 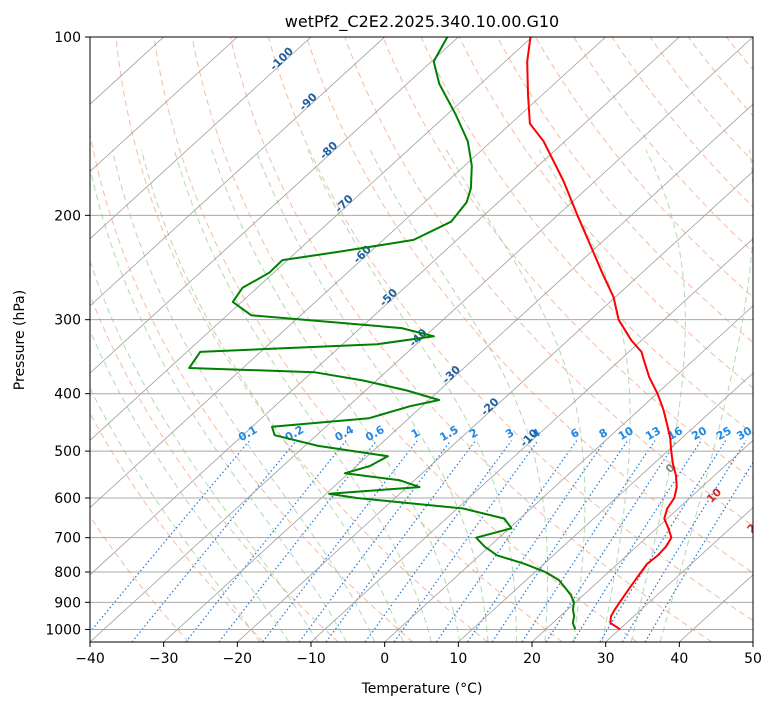 I want to click on x-axis-title: Temperature (°C), so click(x=422, y=689).